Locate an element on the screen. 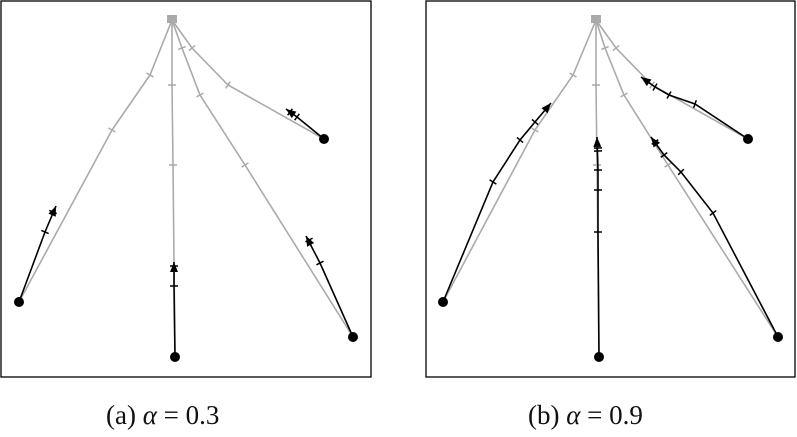  caption-b-value: = 0.9 is located at coordinates (615, 415).